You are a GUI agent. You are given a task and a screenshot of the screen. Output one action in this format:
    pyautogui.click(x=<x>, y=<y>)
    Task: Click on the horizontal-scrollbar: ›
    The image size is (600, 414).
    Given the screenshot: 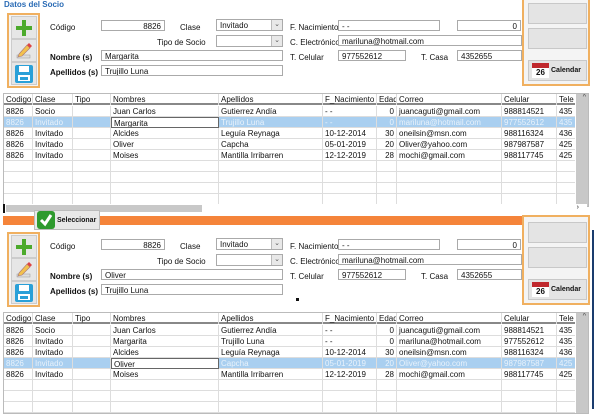 What is the action you would take?
    pyautogui.click(x=295, y=208)
    